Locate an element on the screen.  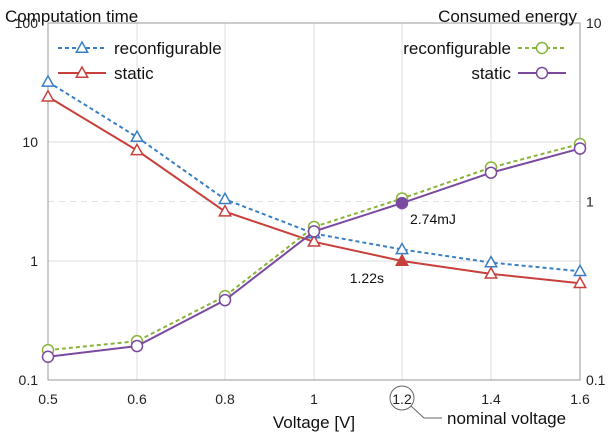
x-tick-label: 1.2 is located at coordinates (402, 399).